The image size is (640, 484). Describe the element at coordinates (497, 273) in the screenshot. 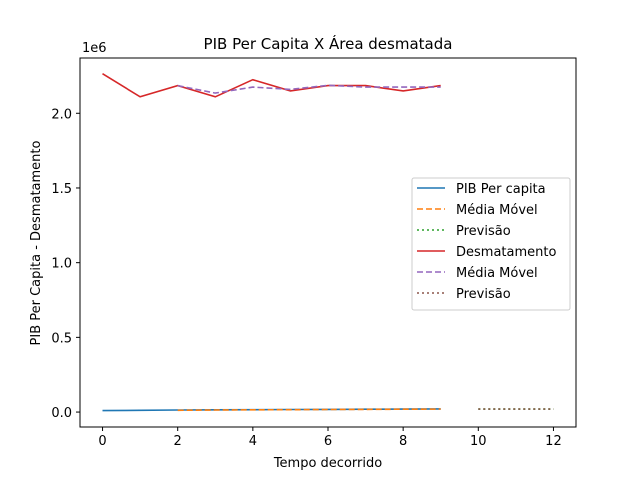

I see `legend-label-5: Média Móvel` at that location.